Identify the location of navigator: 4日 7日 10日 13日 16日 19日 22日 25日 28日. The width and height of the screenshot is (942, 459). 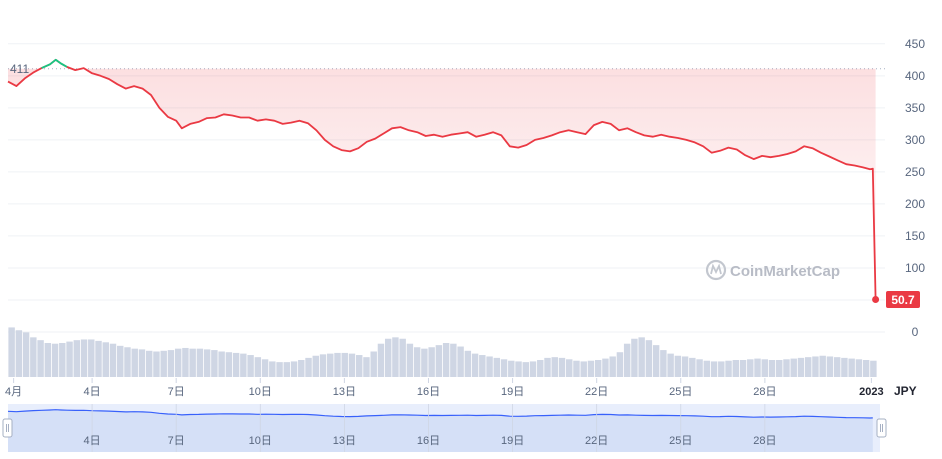
(444, 428).